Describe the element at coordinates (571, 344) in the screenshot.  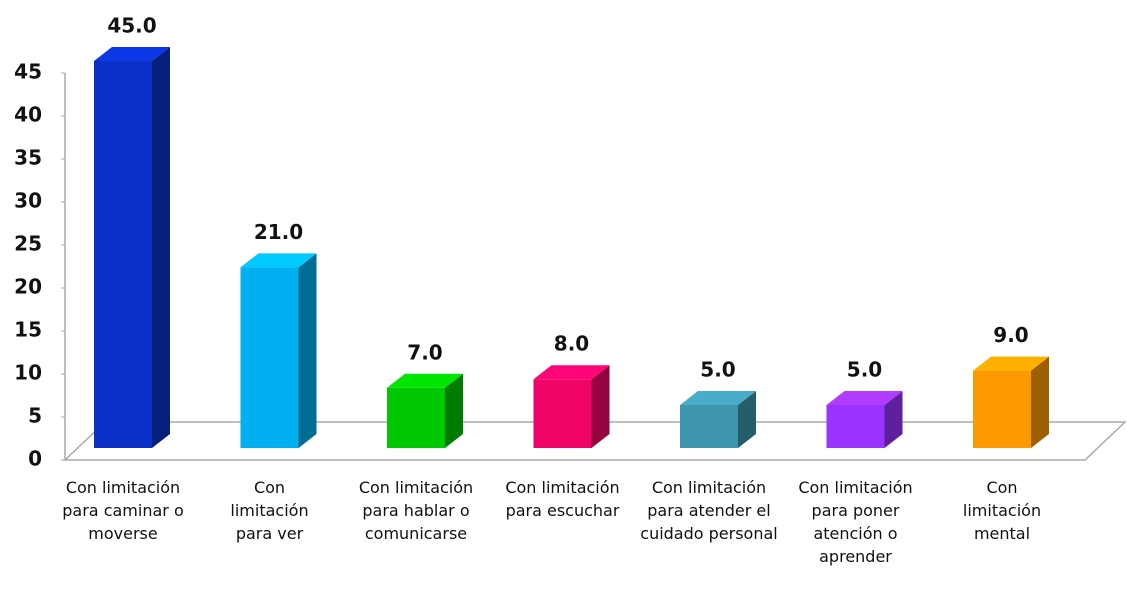
I see `value-label: 8.0` at that location.